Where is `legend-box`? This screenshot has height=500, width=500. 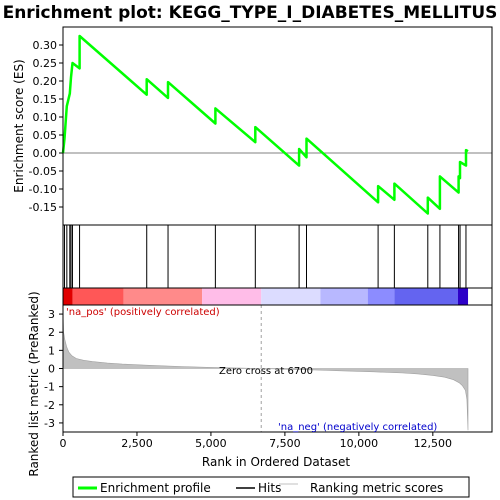
legend-box is located at coordinates (271, 487).